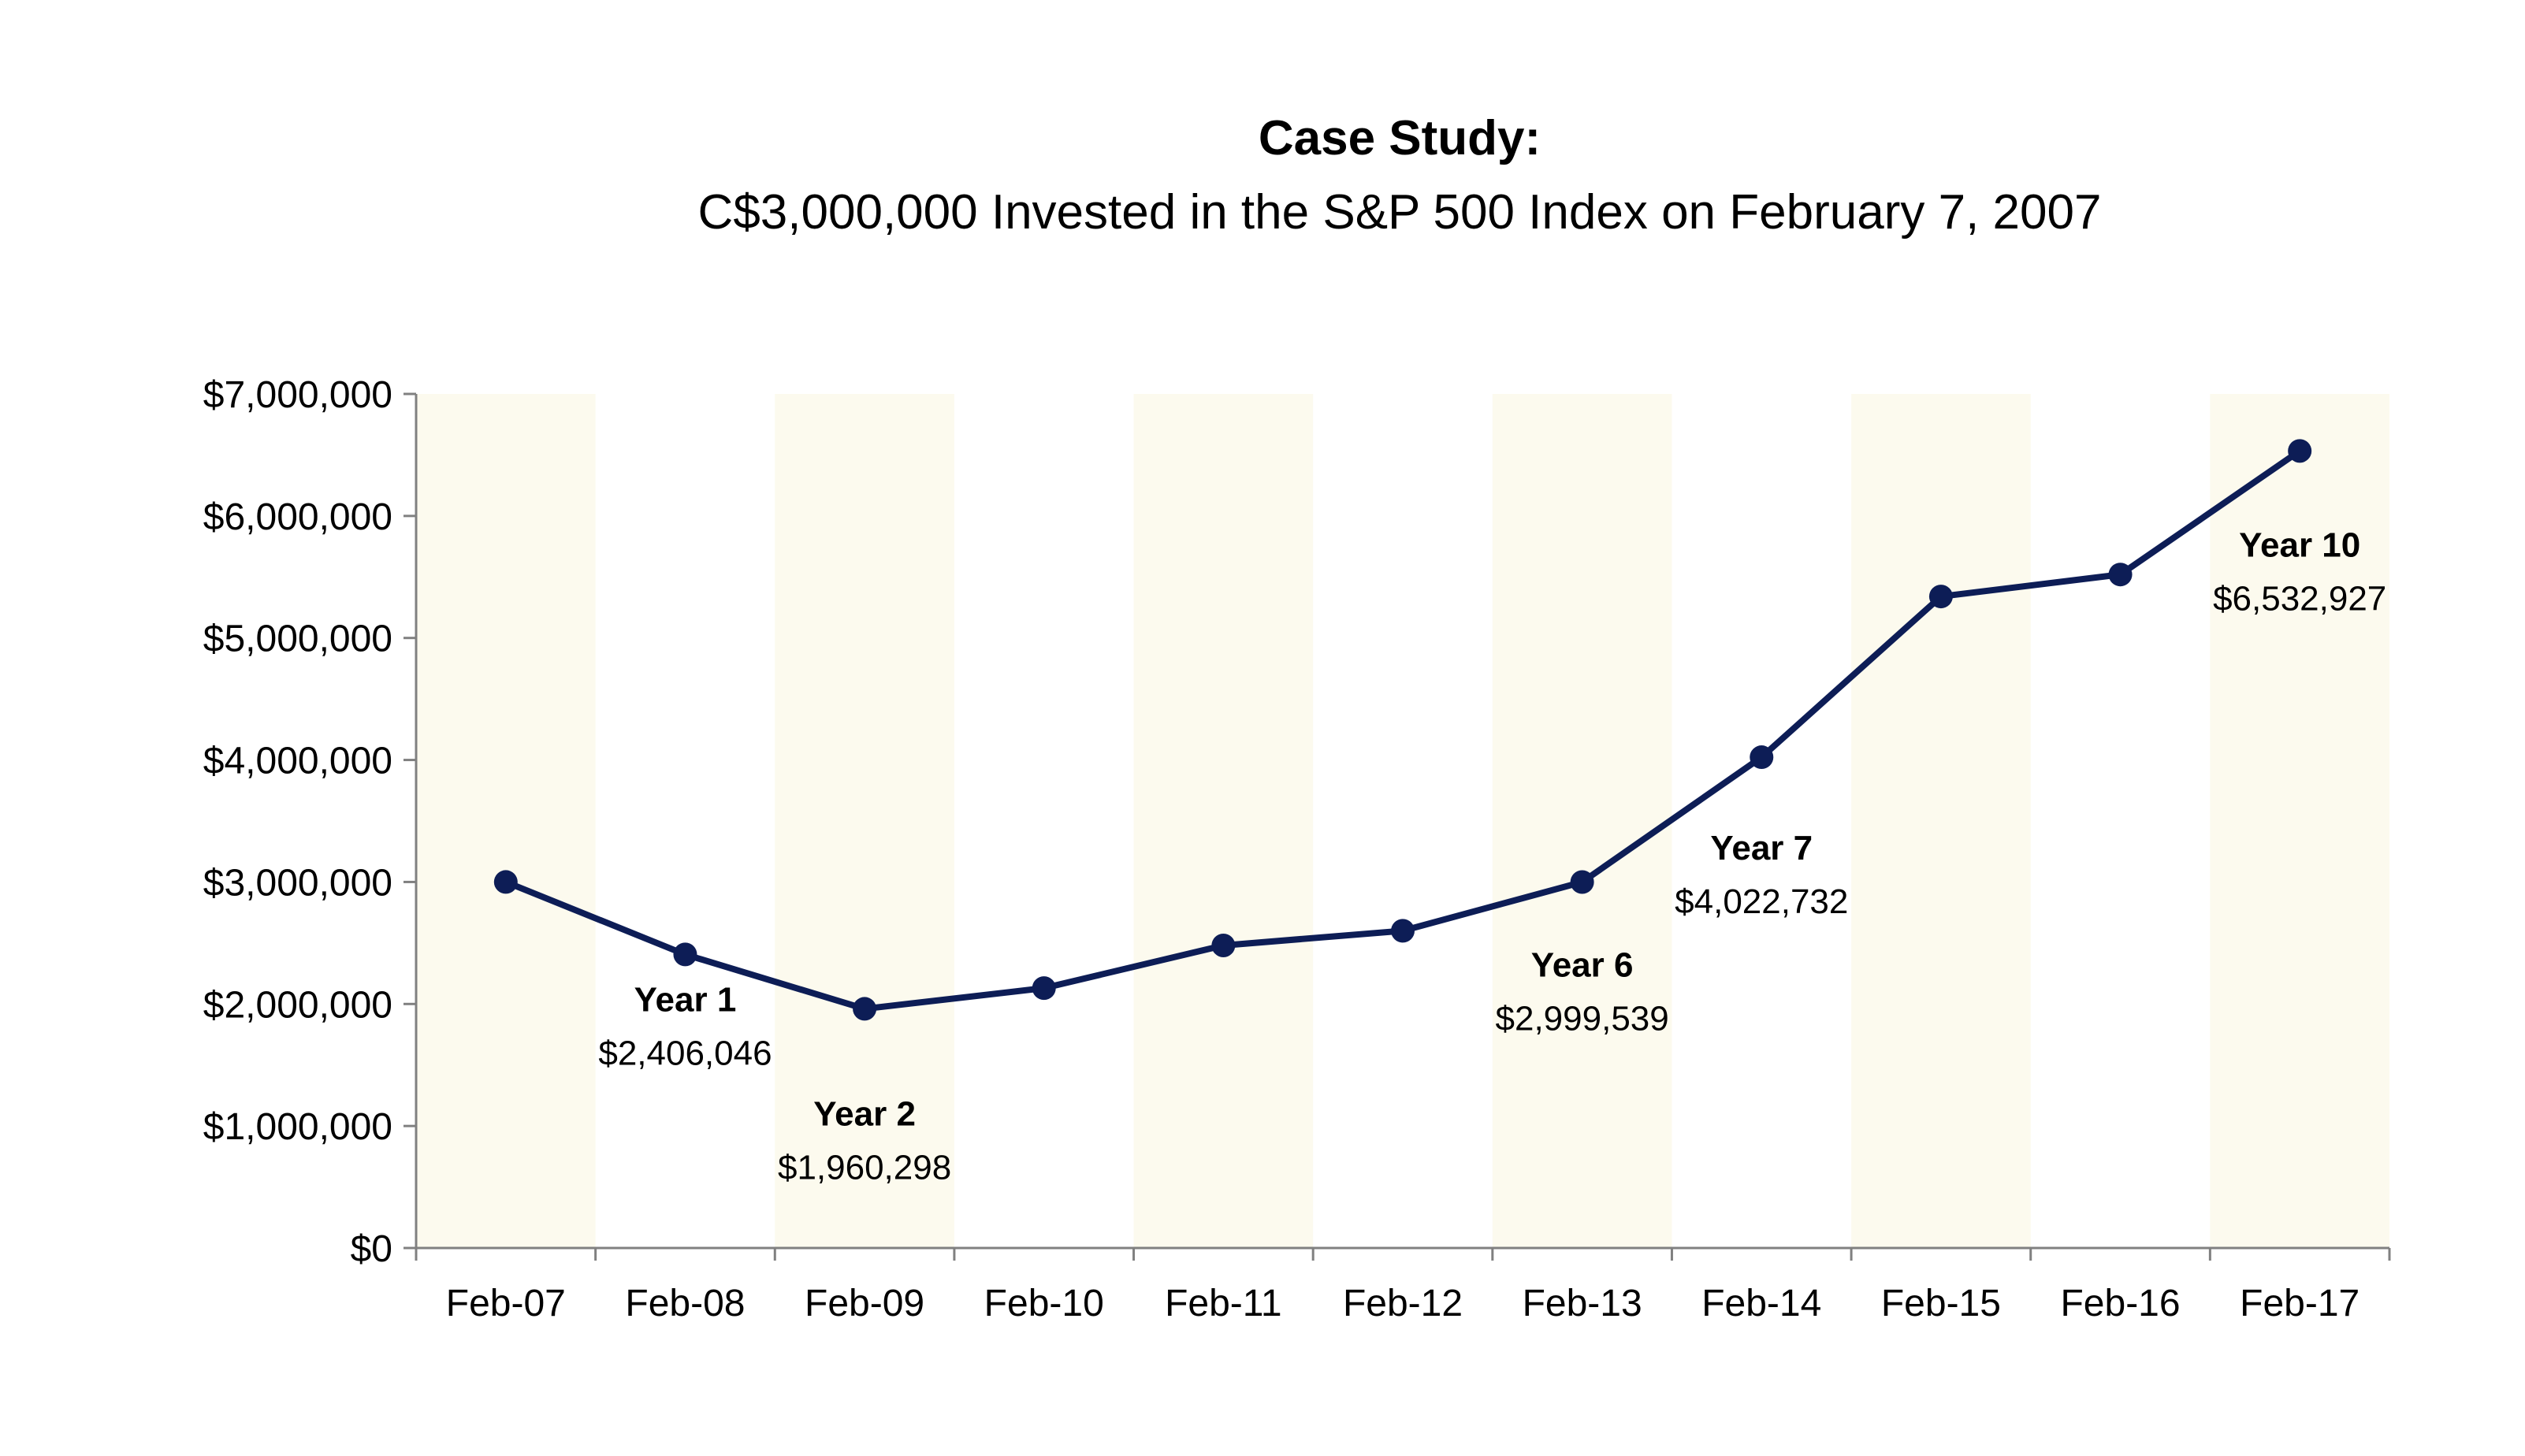 The width and height of the screenshot is (2525, 1456). I want to click on y-tick-label: $3,000,000, so click(297, 883).